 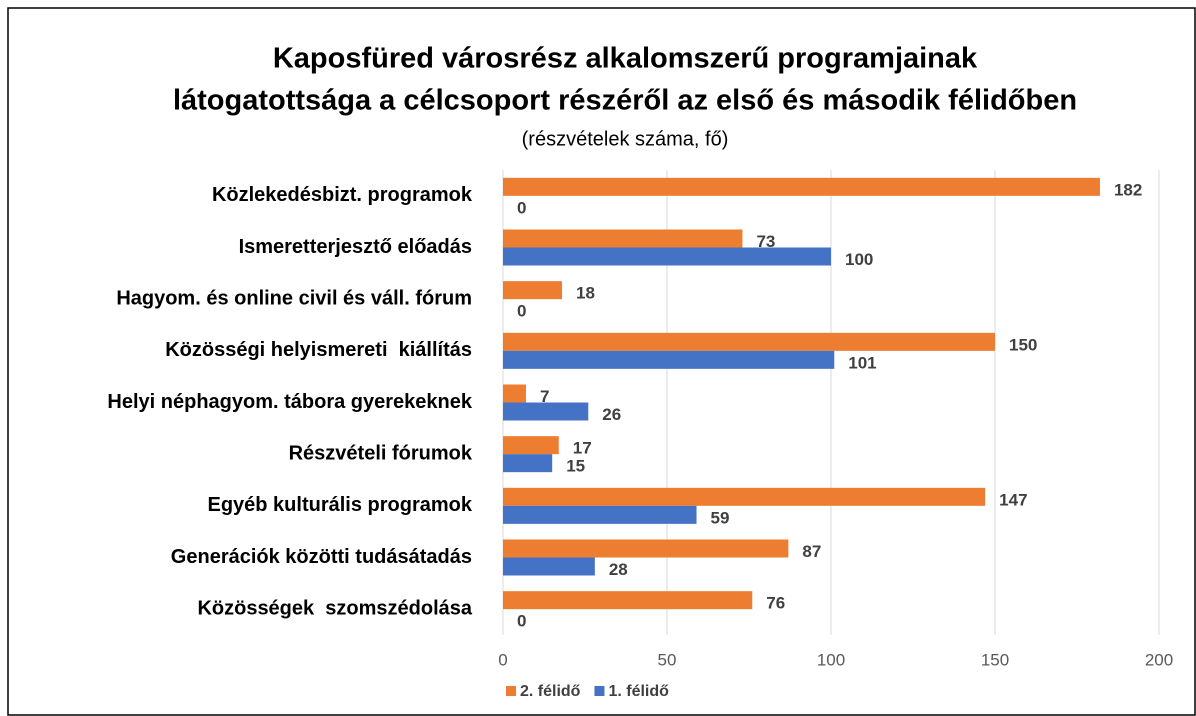 I want to click on category-label: Hagyom. és online civil és váll. fórum, so click(x=294, y=298).